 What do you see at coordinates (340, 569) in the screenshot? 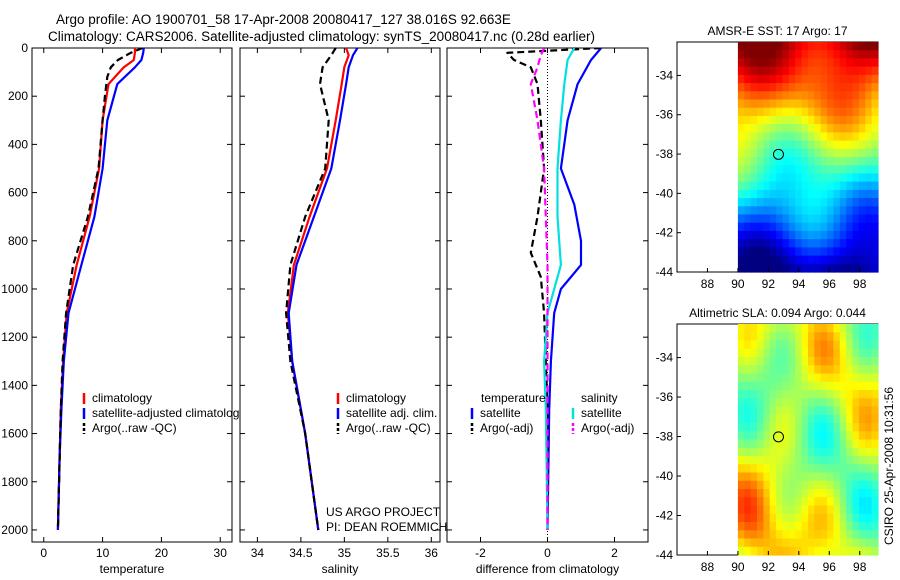
I see `salinity-xlabel: salinity` at bounding box center [340, 569].